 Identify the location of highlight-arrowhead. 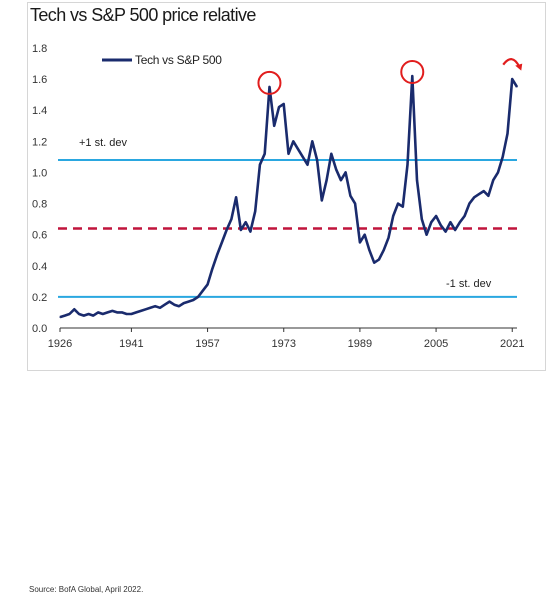
(519, 67).